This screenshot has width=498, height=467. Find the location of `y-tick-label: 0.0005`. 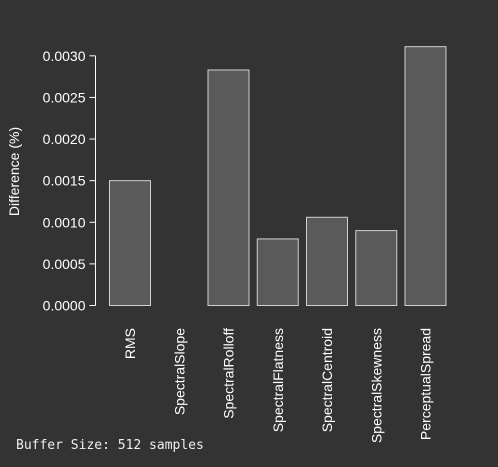

y-tick-label: 0.0005 is located at coordinates (64, 264).